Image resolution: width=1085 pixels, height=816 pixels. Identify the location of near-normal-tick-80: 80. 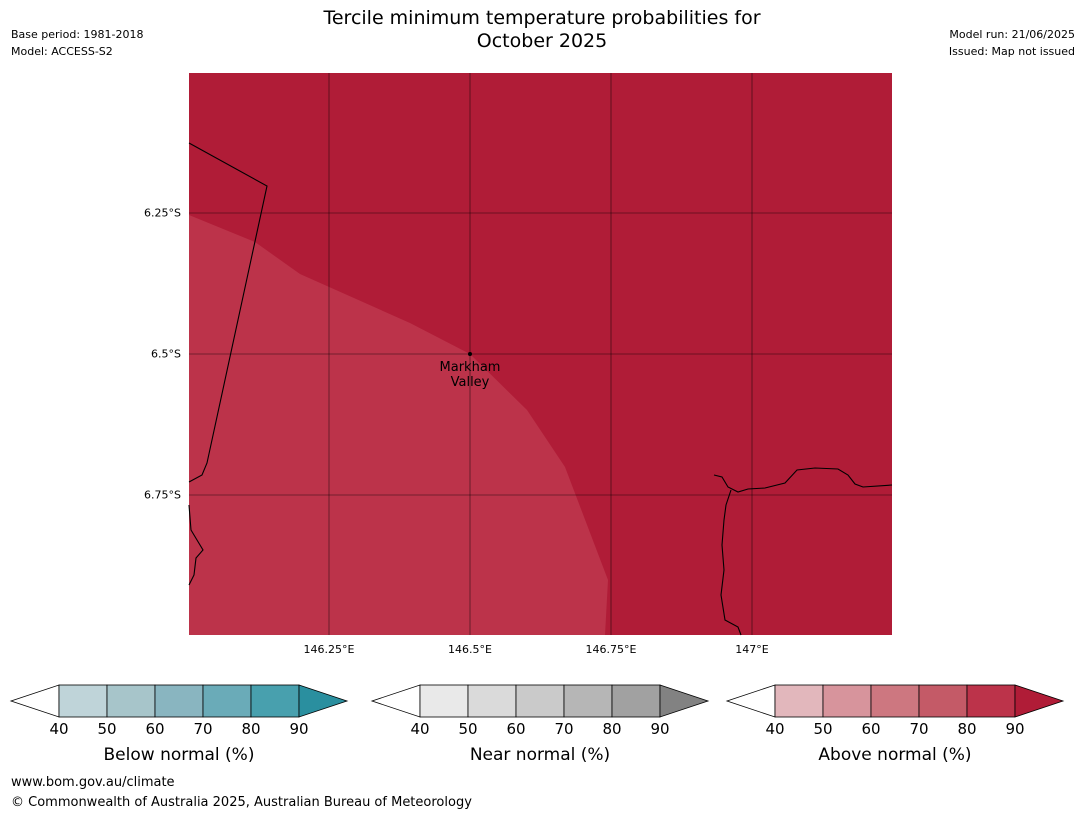
(612, 729).